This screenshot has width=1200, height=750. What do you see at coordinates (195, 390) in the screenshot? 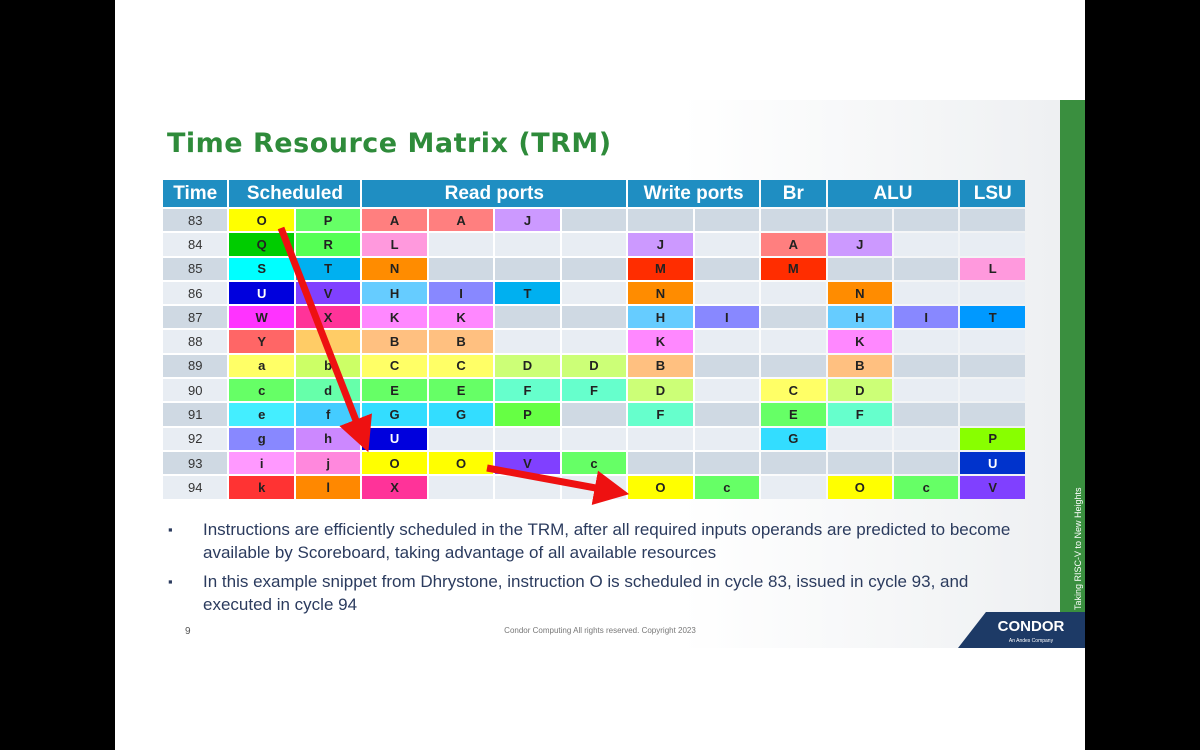
I see `time-cell: 90` at bounding box center [195, 390].